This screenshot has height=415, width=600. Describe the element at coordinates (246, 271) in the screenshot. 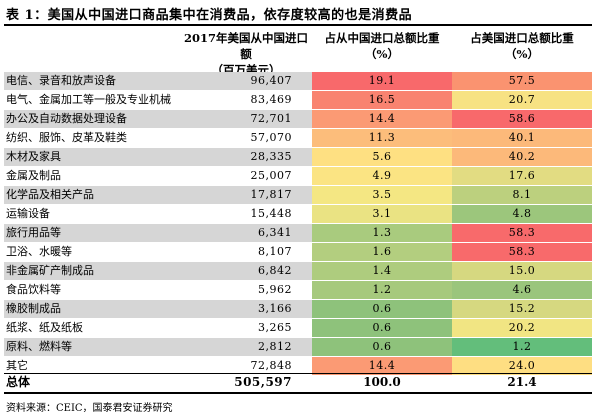

I see `row-imports: 6,842` at that location.